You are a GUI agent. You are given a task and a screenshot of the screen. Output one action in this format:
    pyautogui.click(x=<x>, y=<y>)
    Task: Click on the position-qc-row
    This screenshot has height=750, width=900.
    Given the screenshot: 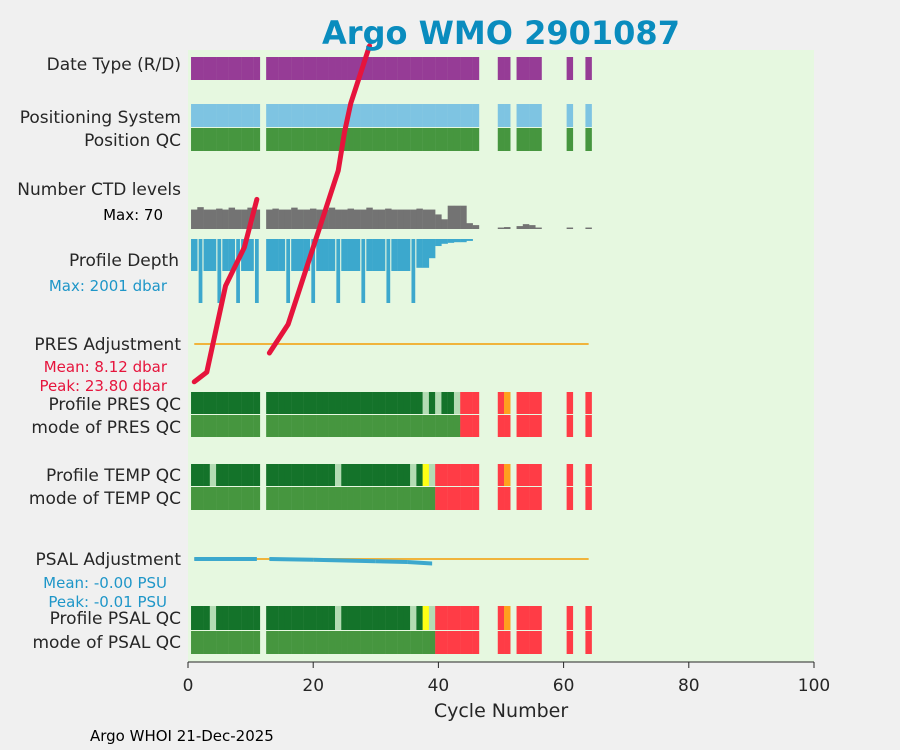 What is the action you would take?
    pyautogui.click(x=391, y=139)
    